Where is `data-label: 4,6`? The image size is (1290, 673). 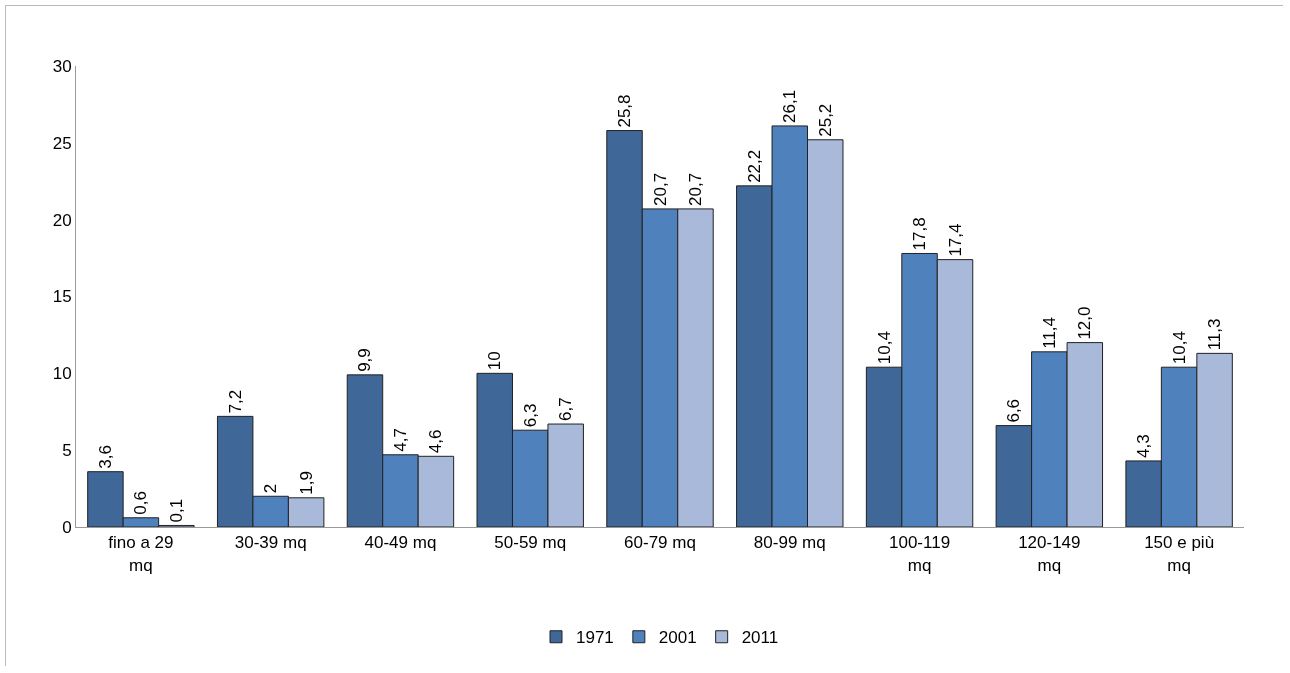 data-label: 4,6 is located at coordinates (436, 441).